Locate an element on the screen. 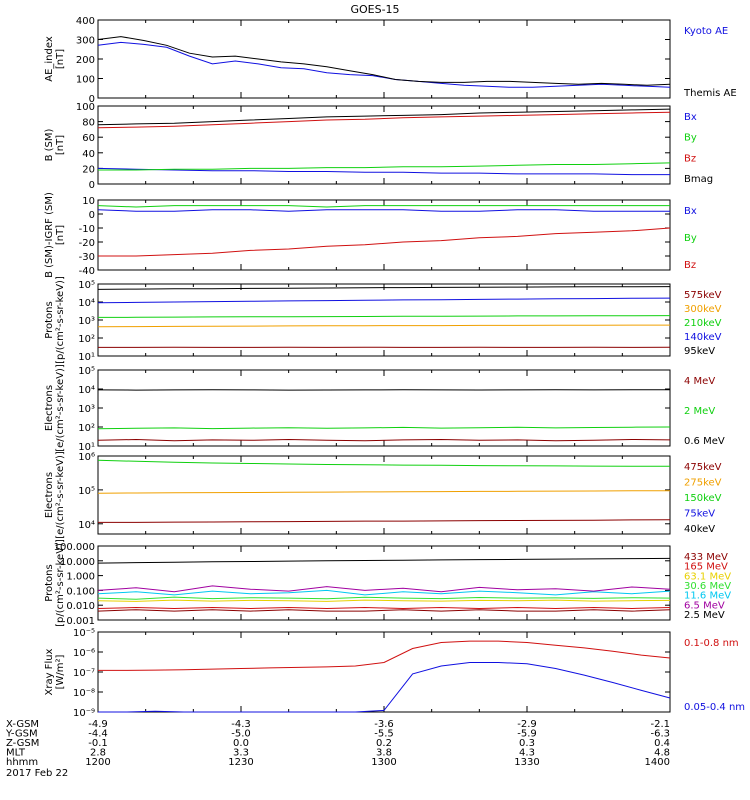  axis-row-value: 0.3 is located at coordinates (527, 743).